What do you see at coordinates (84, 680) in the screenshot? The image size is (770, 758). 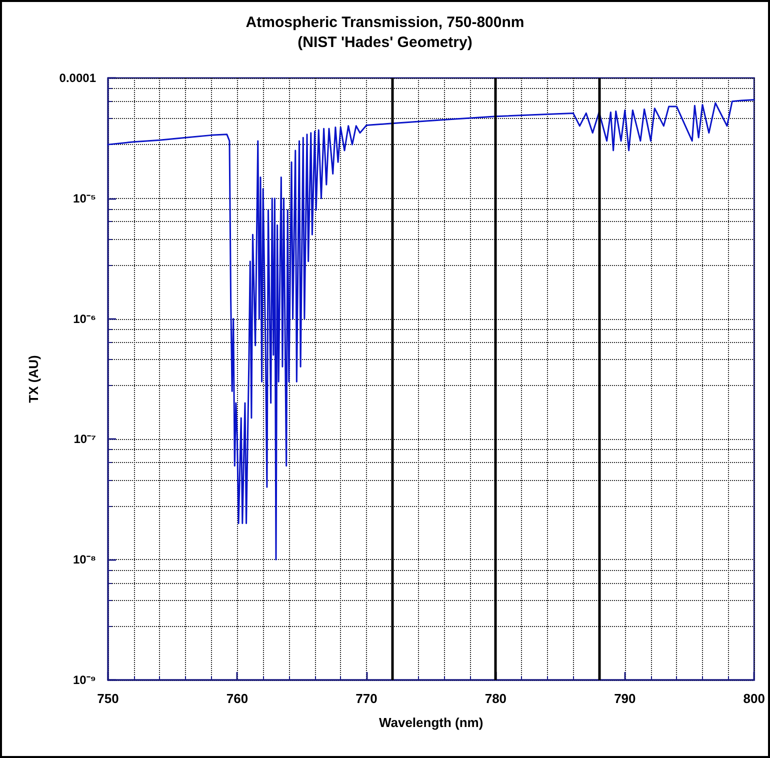 I see `y-tick-label: 10⁻⁹` at bounding box center [84, 680].